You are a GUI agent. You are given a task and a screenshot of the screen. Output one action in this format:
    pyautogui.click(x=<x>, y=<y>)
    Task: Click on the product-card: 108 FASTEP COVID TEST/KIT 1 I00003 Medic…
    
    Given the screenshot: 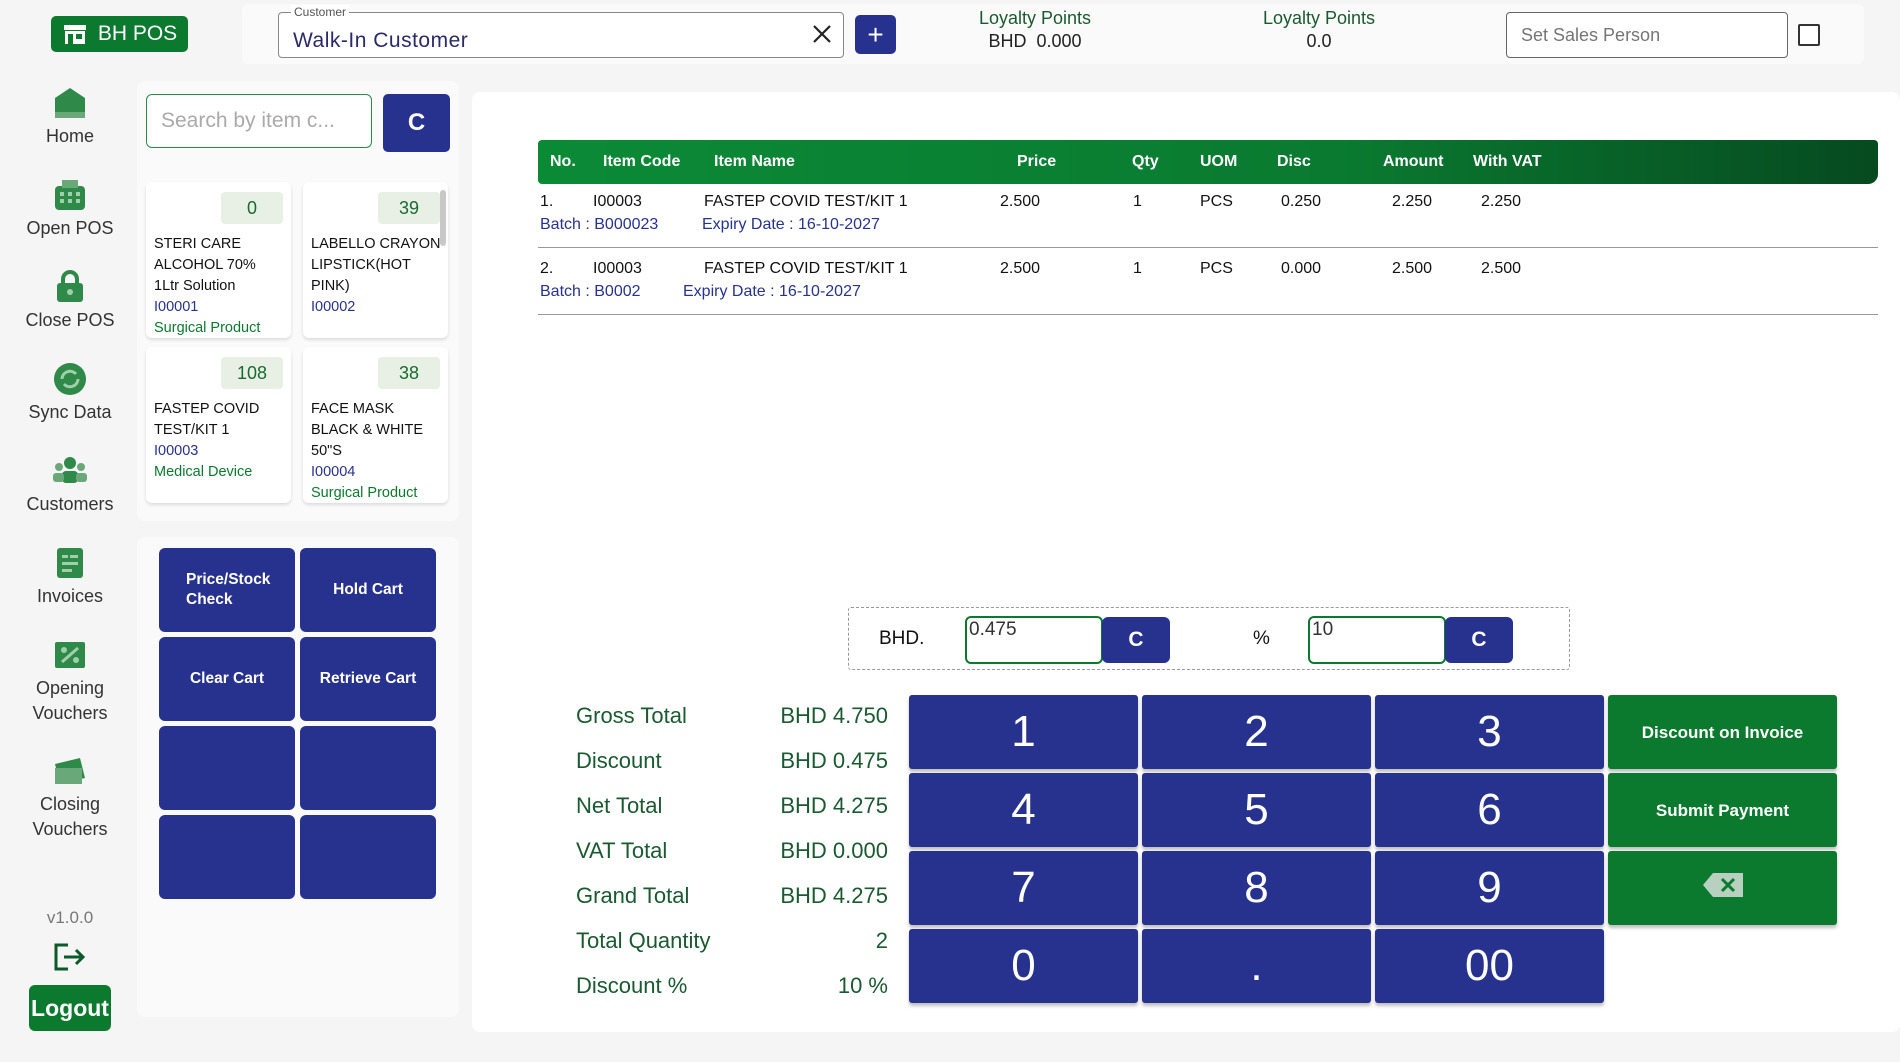 What is the action you would take?
    pyautogui.click(x=218, y=425)
    